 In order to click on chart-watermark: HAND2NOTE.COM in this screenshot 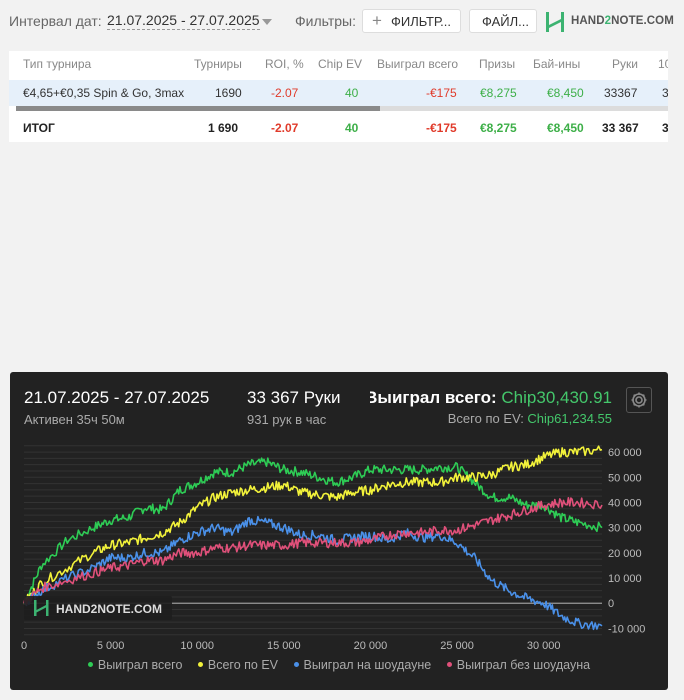, I will do `click(98, 608)`.